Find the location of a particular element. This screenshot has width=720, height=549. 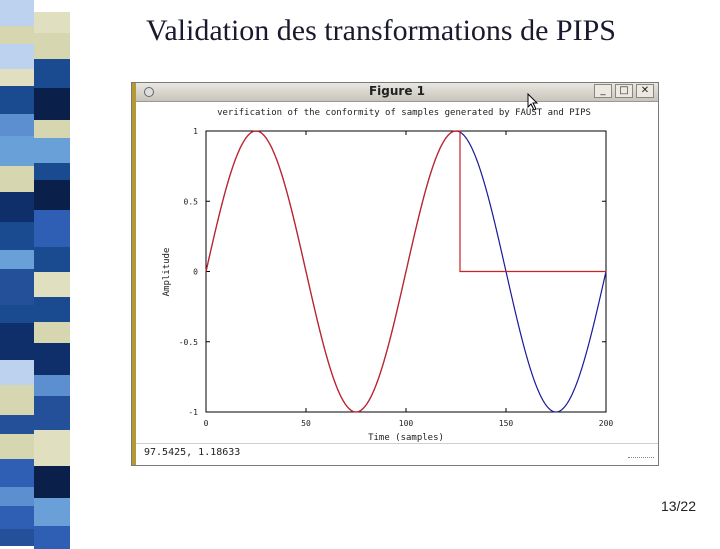

window-edge is located at coordinates (134, 274).